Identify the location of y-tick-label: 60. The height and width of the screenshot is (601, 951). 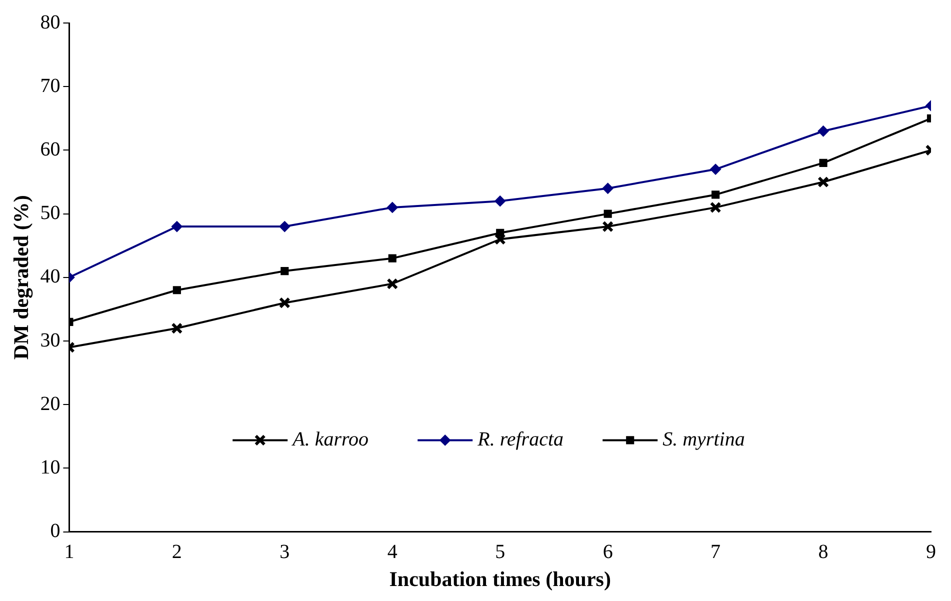
(50, 149).